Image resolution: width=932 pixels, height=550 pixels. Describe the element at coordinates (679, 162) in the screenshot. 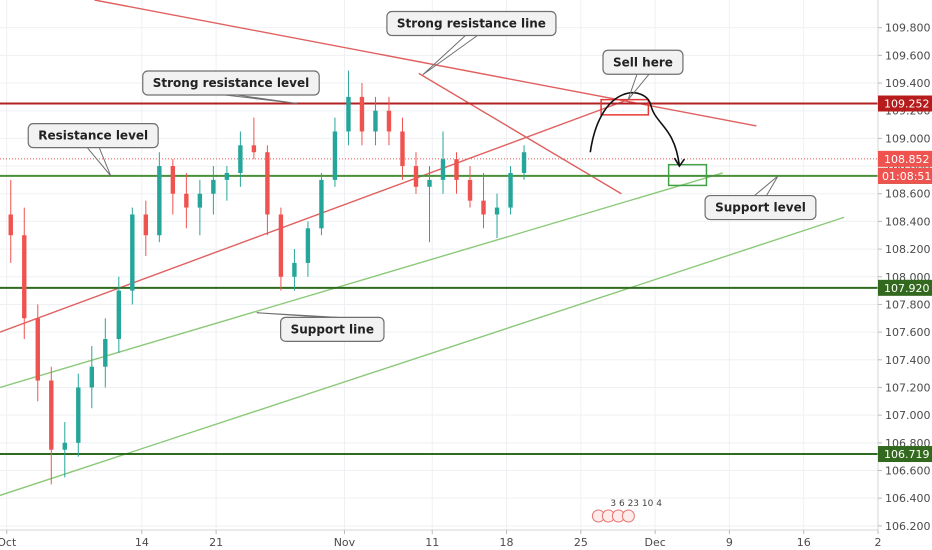

I see `arrow-head-icon` at that location.